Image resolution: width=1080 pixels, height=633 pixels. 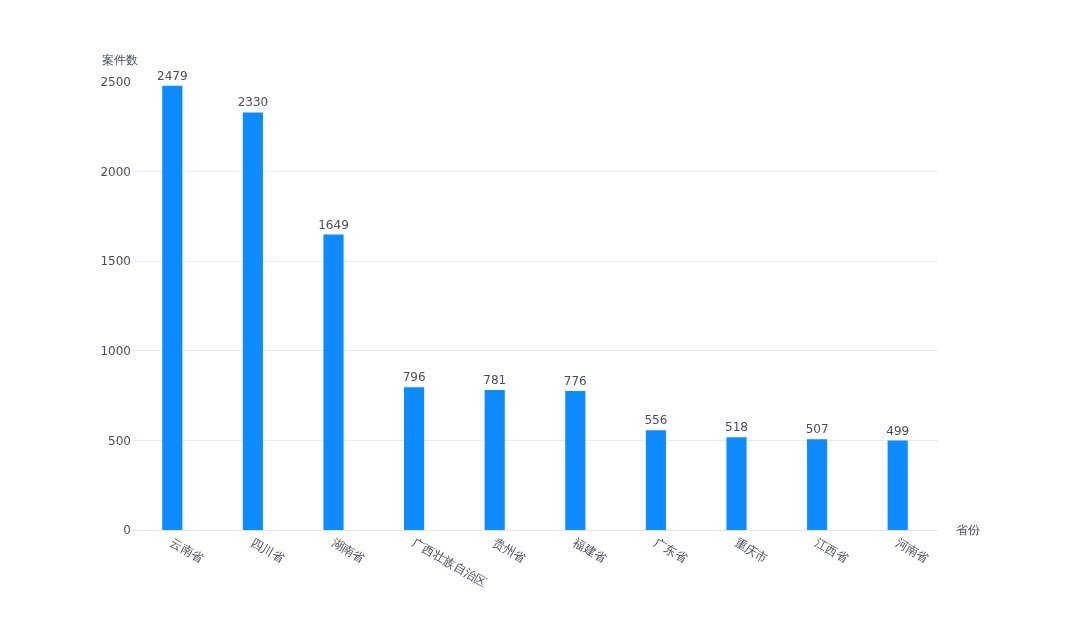 What do you see at coordinates (186, 550) in the screenshot?
I see `x-tick-label: 云南省` at bounding box center [186, 550].